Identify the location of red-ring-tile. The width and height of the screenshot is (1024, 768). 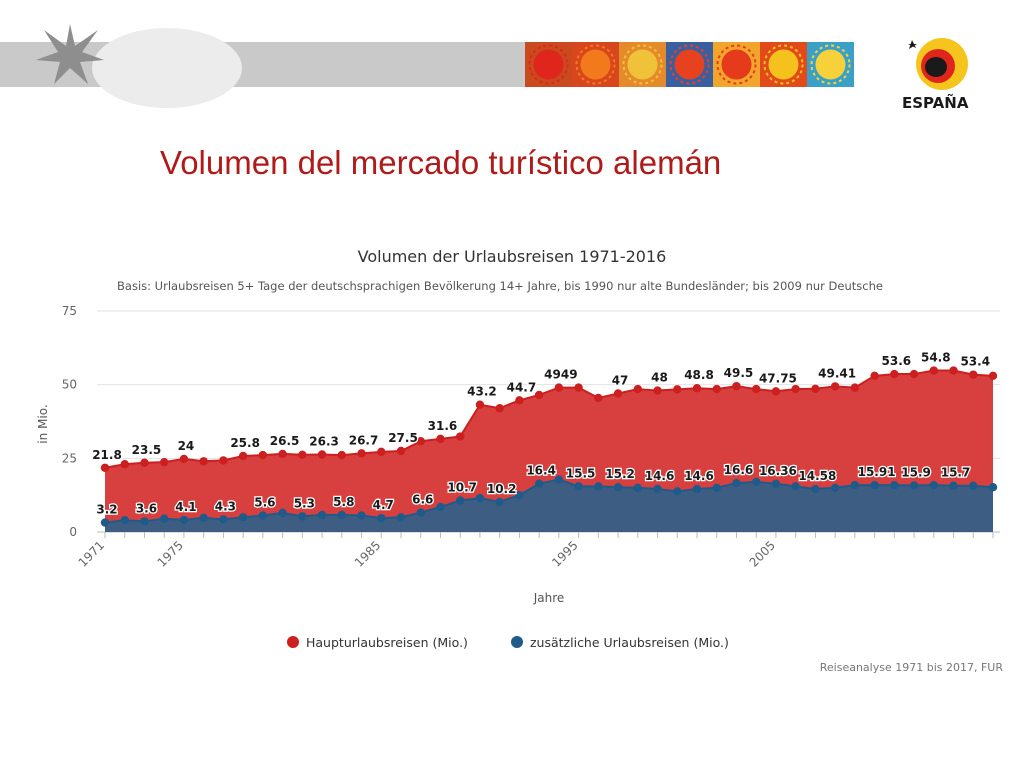
(783, 64).